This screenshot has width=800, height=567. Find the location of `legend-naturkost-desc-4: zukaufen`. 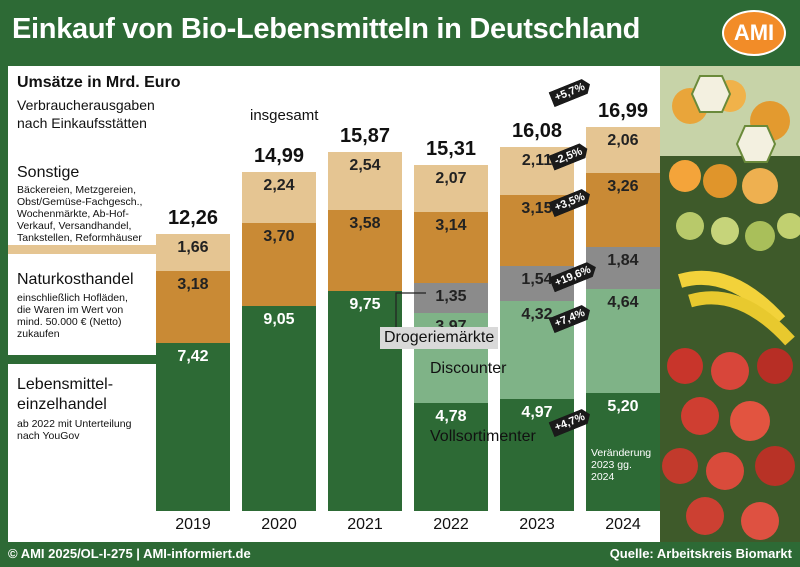

legend-naturkost-desc-4: zukaufen is located at coordinates (38, 334).